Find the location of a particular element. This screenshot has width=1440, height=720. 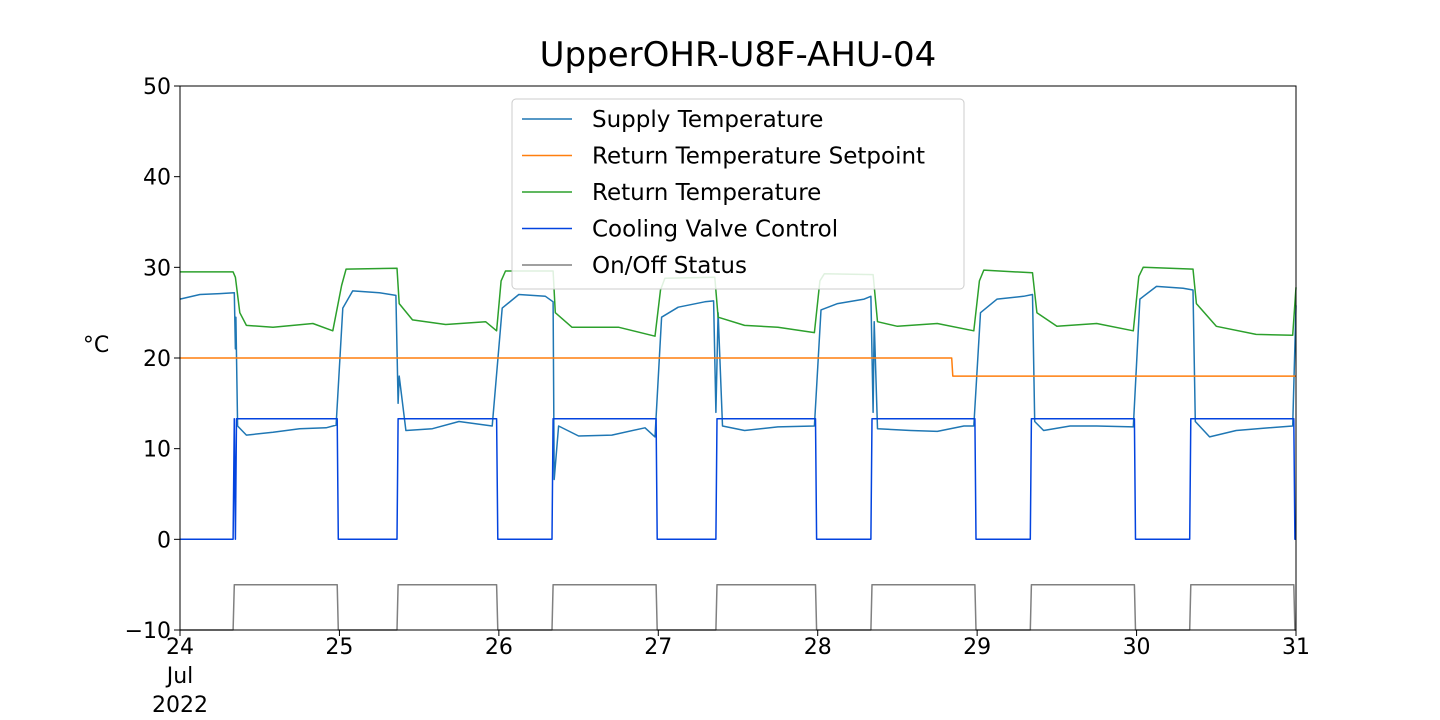

legend-label: Return Temperature Setpoint is located at coordinates (758, 157).